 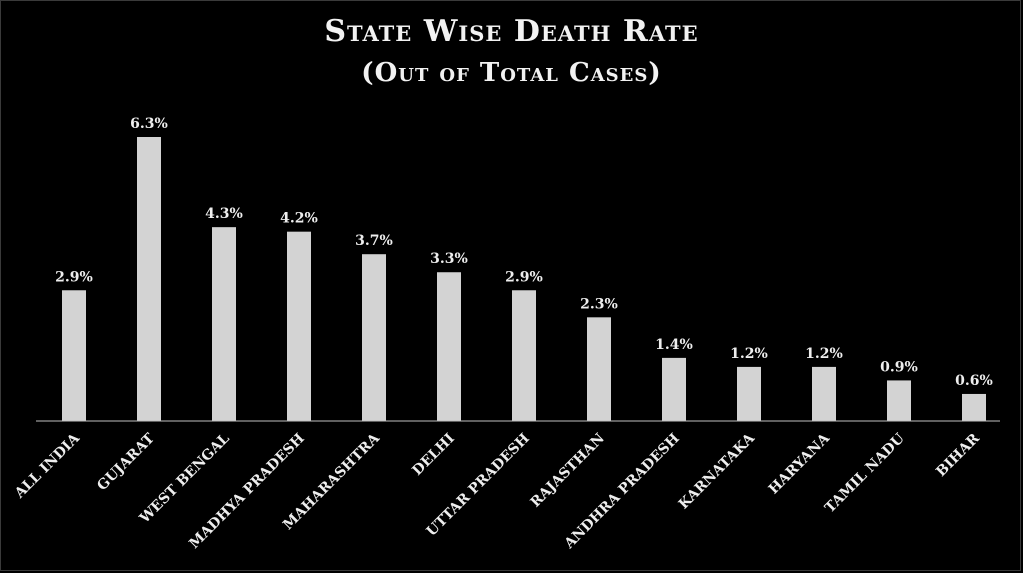 I want to click on bar-andhra-pradesh, so click(x=674, y=389).